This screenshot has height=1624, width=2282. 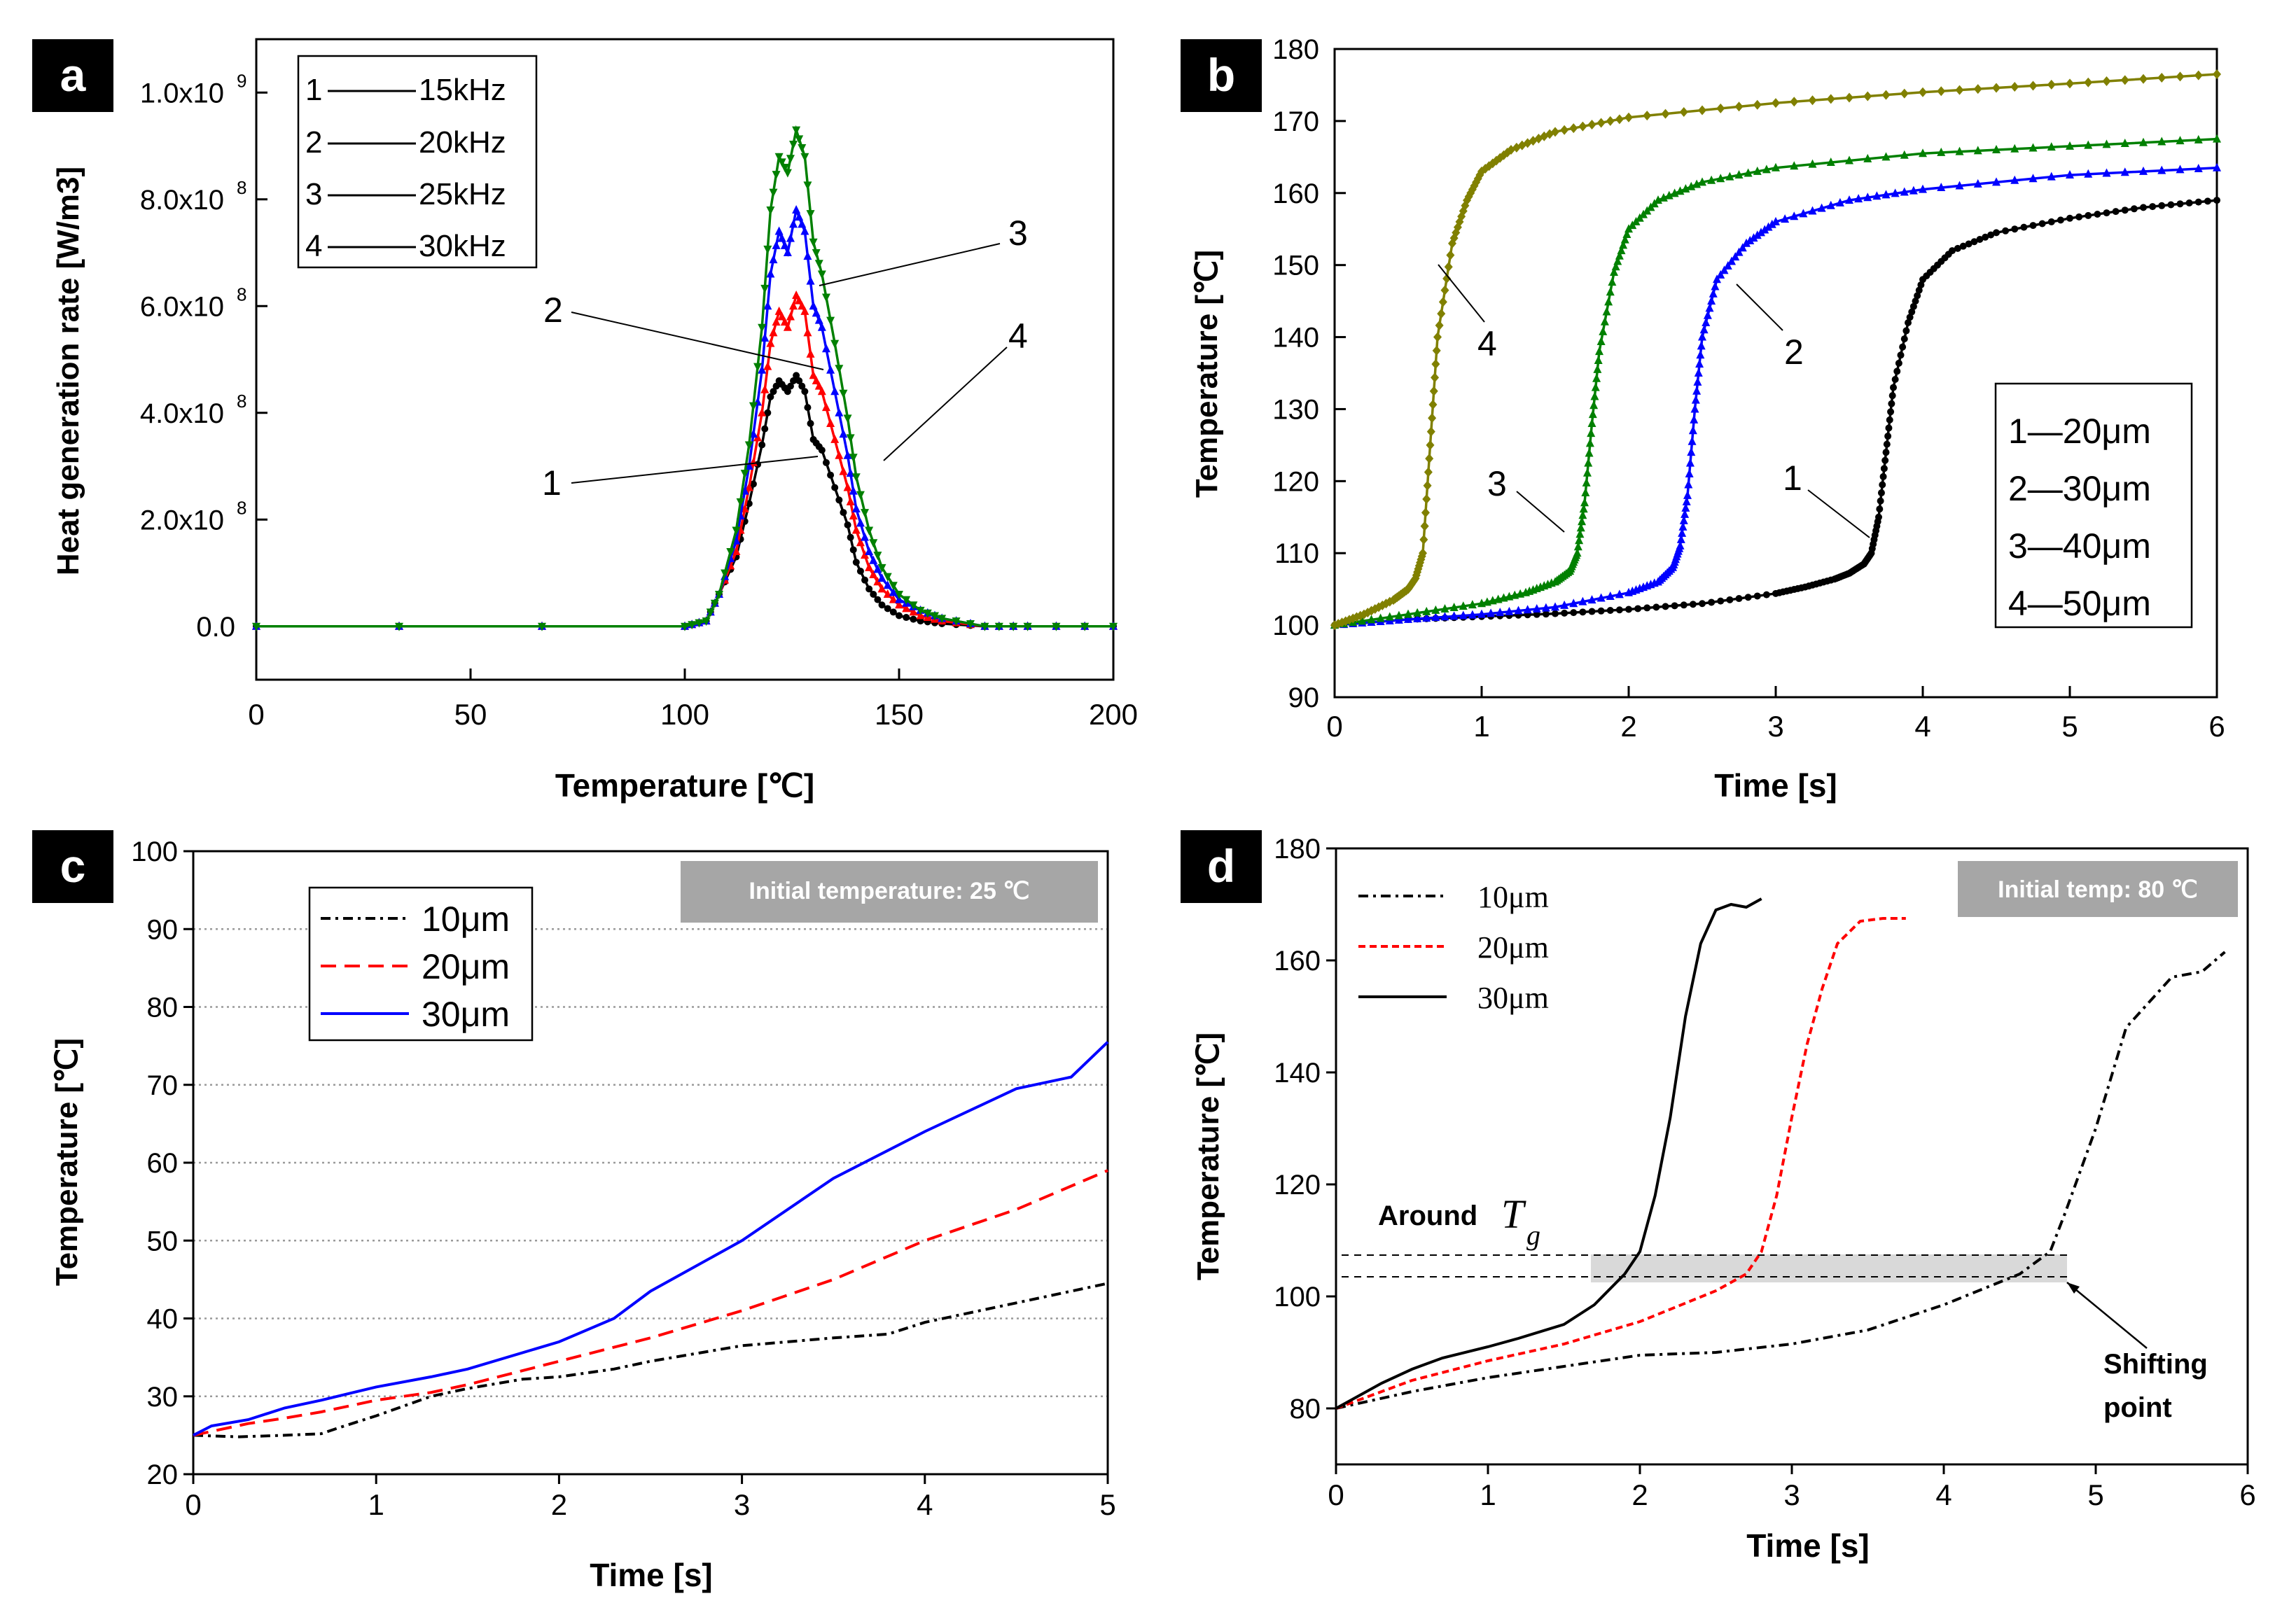 I want to click on panel-d-legend-label-3: 30μm, so click(x=1513, y=998).